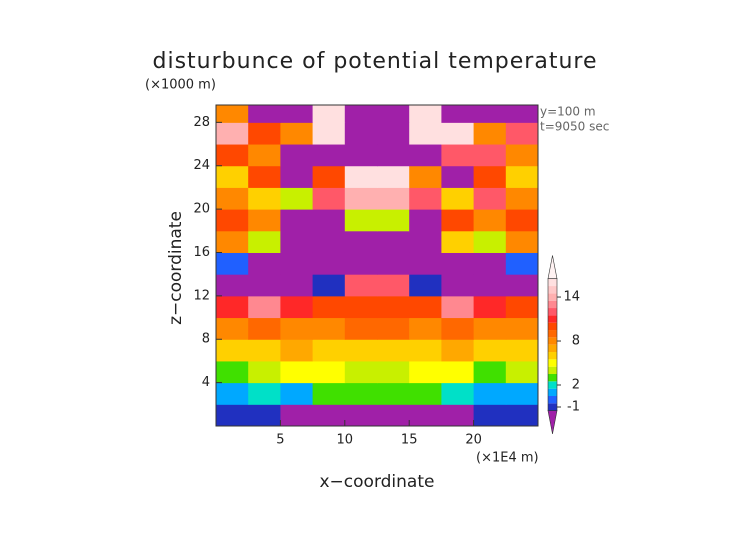 Image resolution: width=752 pixels, height=536 pixels. Describe the element at coordinates (201, 122) in the screenshot. I see `y-tick-label: 28` at that location.